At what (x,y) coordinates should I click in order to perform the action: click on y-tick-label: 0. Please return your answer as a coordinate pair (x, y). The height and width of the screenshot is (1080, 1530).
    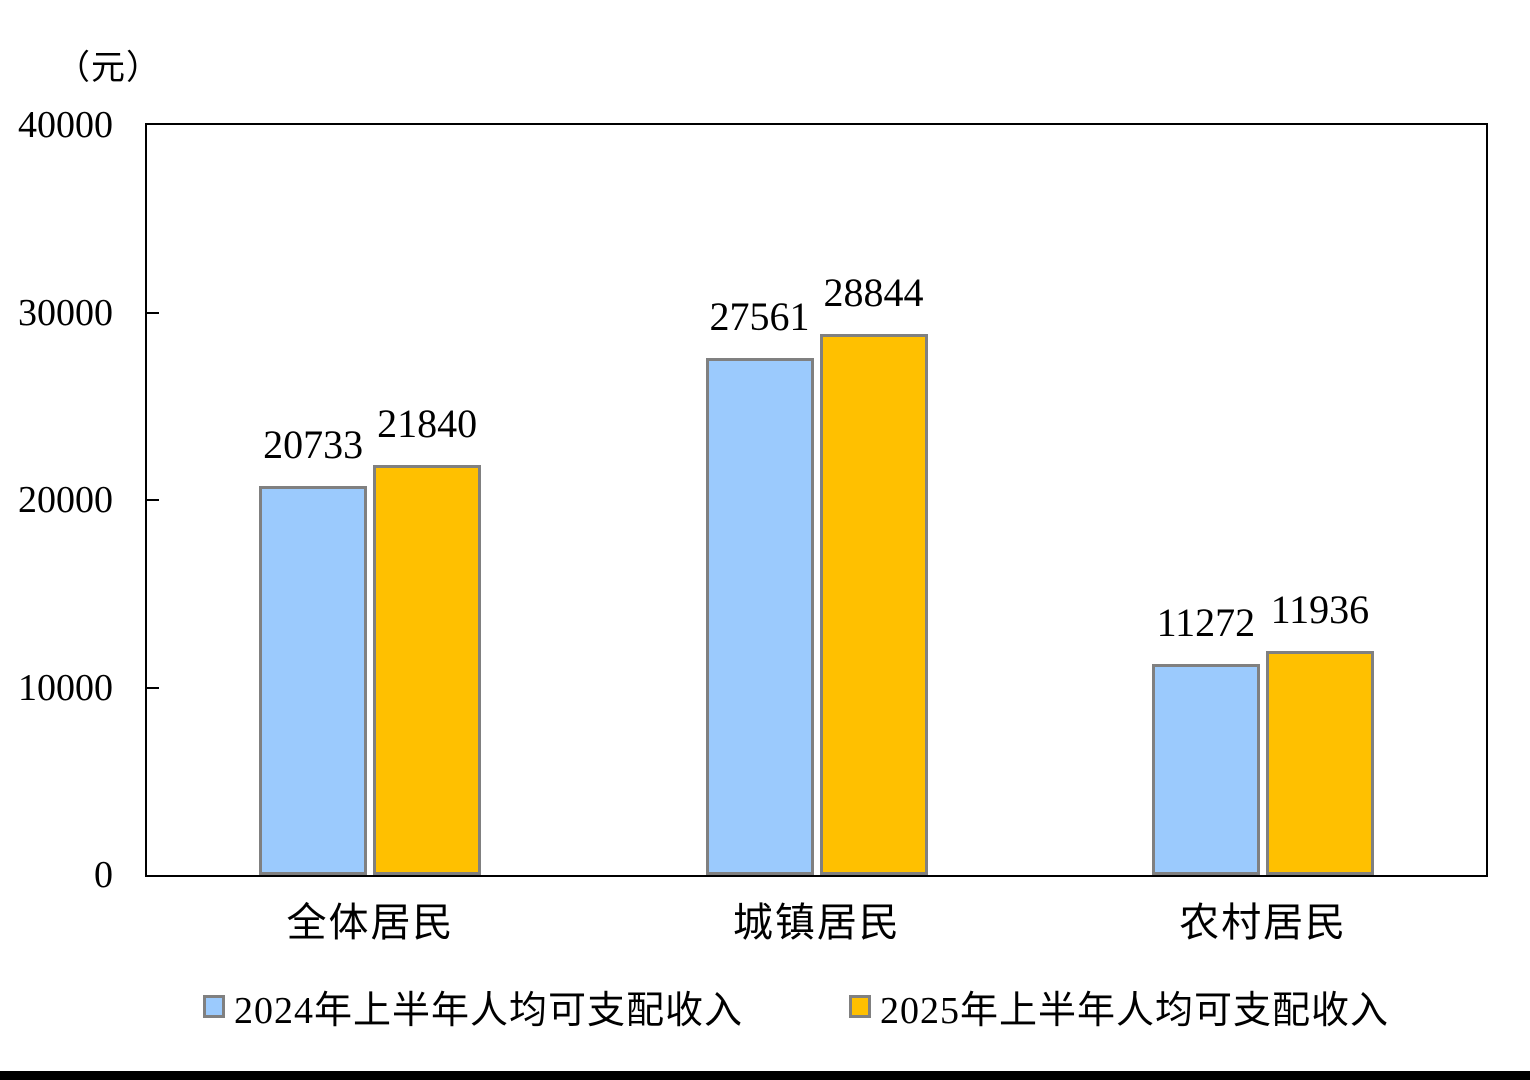
    Looking at the image, I should click on (103, 875).